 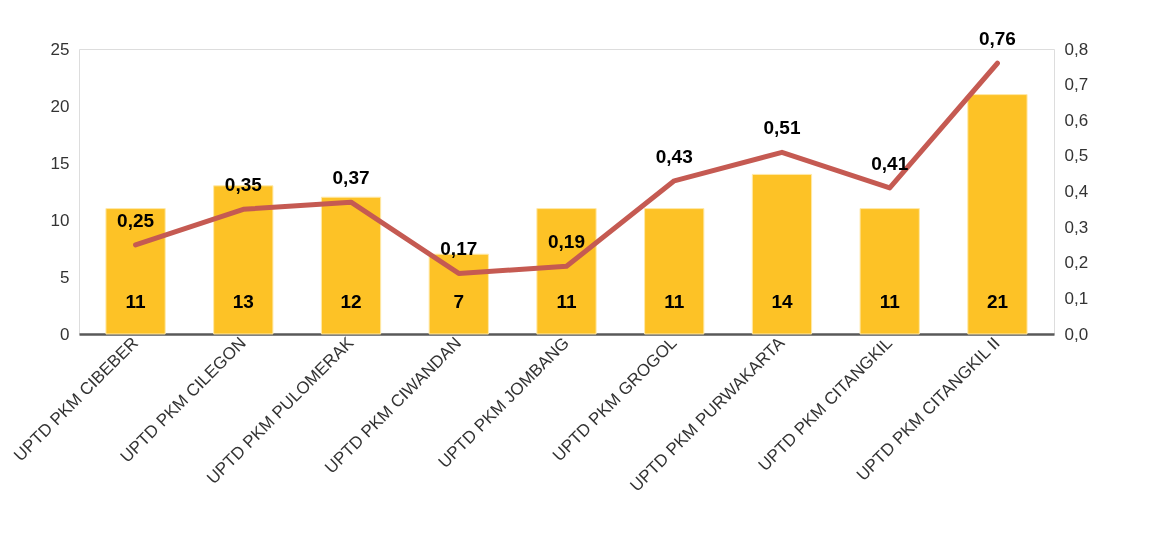 I want to click on y2-tick-label: 0,7, so click(x=1076, y=85).